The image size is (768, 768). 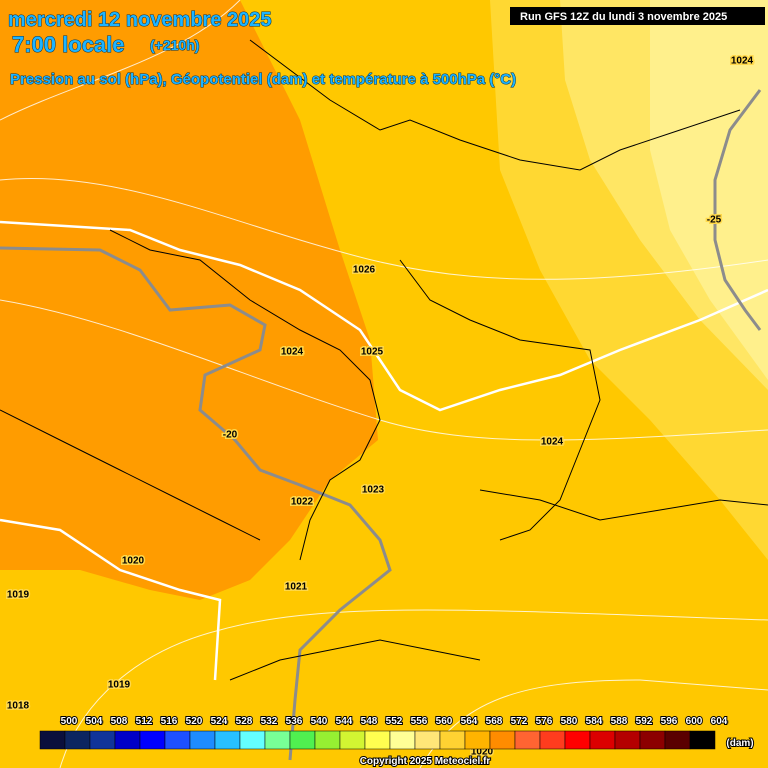 What do you see at coordinates (519, 721) in the screenshot?
I see `colorbar-label: 572` at bounding box center [519, 721].